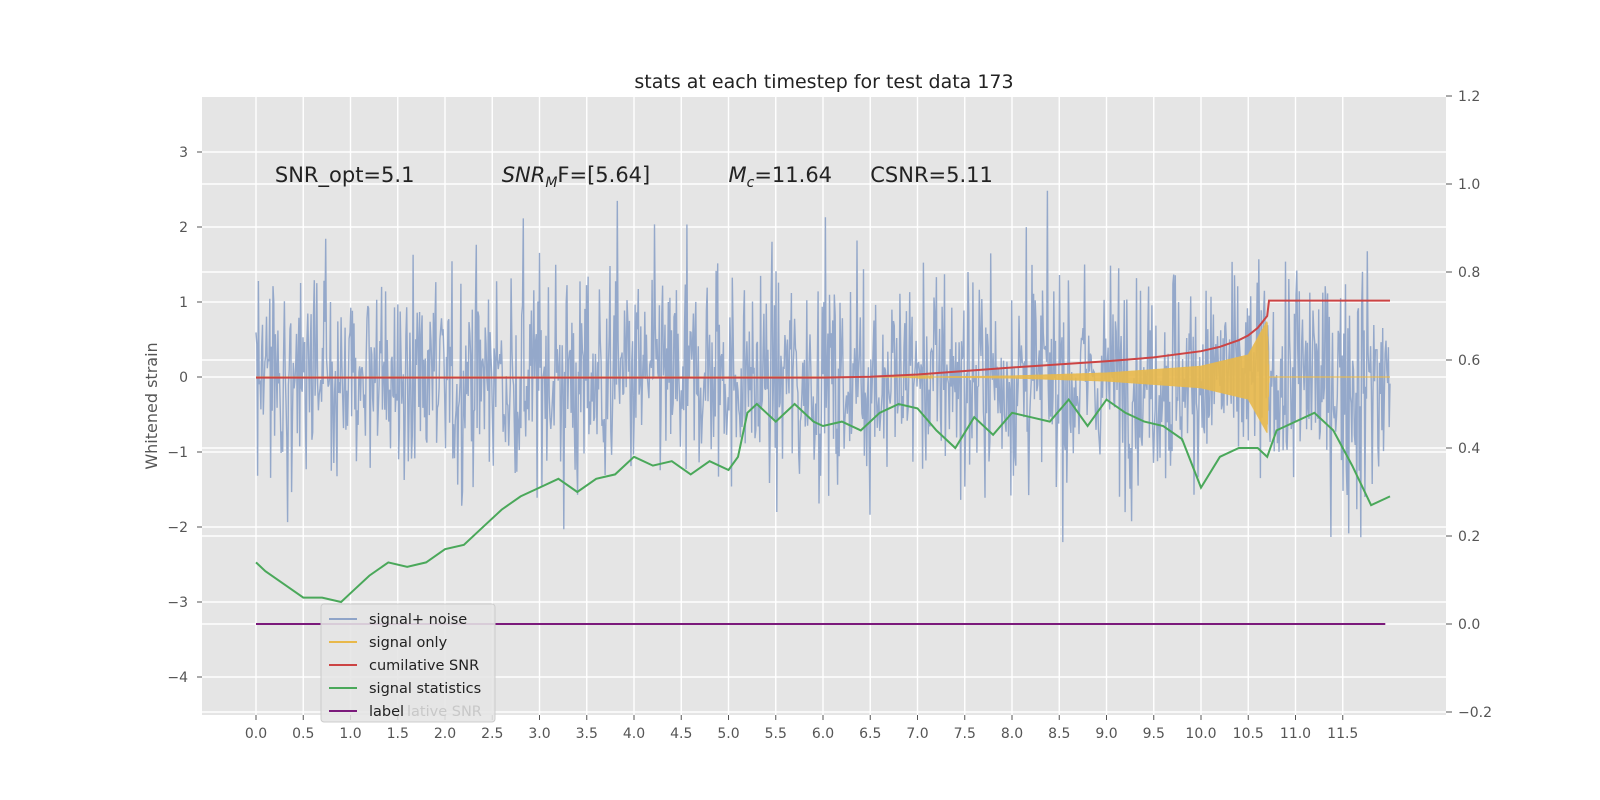 The image size is (1600, 800). What do you see at coordinates (776, 734) in the screenshot?
I see `x-tick-label: 5.5` at bounding box center [776, 734].